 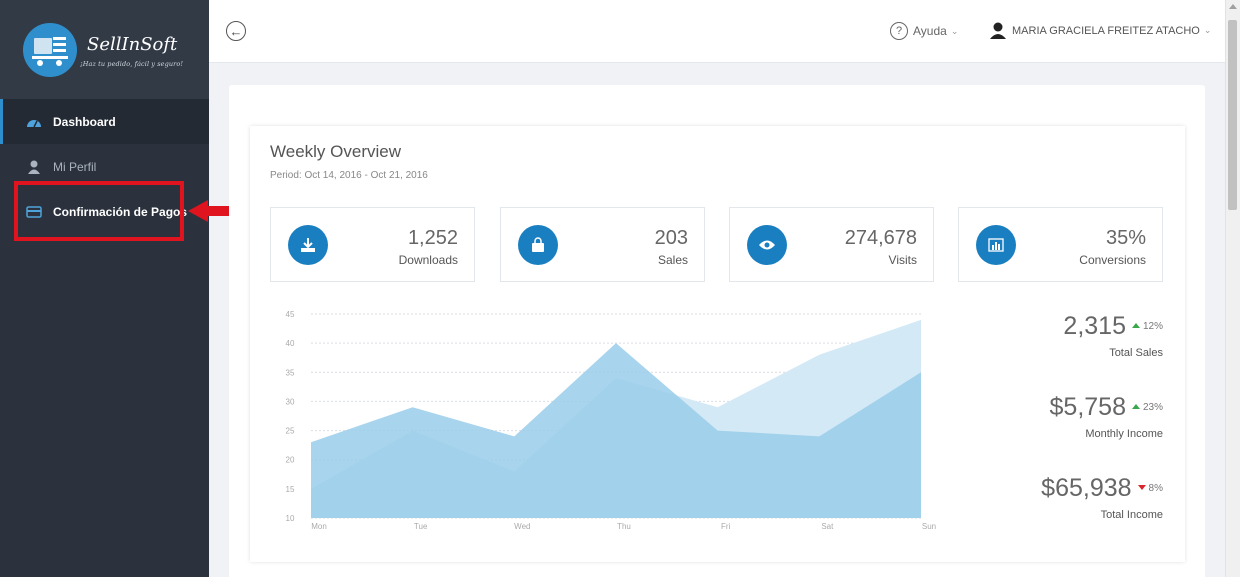 What do you see at coordinates (1124, 434) in the screenshot?
I see `kpi-label: Monthly Income` at bounding box center [1124, 434].